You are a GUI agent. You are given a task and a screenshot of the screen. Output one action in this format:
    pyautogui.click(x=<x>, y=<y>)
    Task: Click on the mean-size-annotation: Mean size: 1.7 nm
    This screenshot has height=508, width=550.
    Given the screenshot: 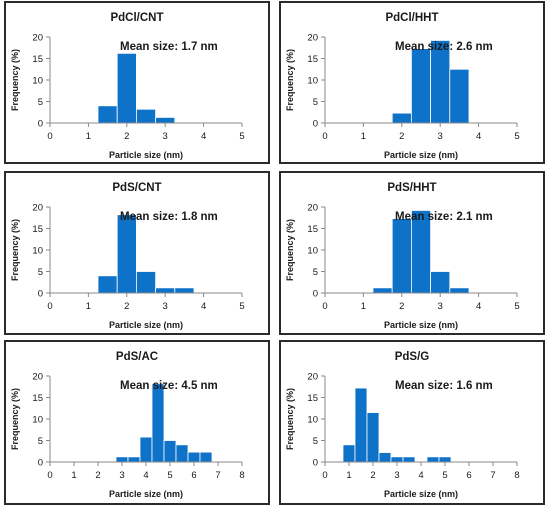 What is the action you would take?
    pyautogui.click(x=169, y=47)
    